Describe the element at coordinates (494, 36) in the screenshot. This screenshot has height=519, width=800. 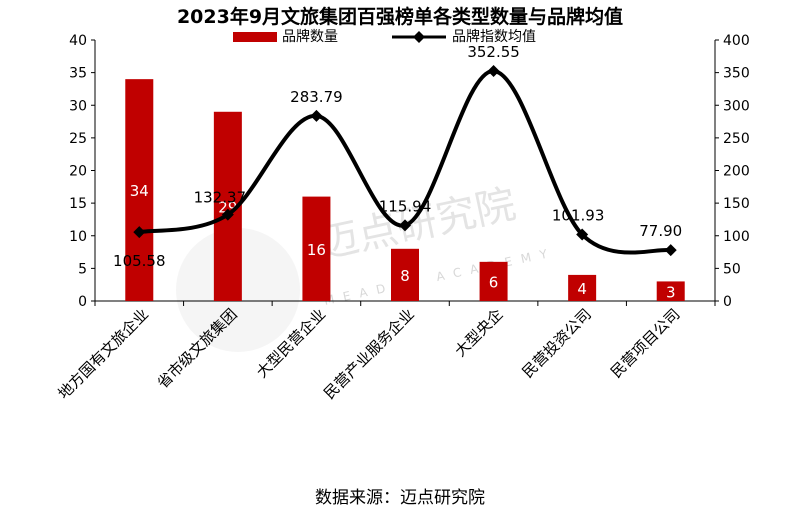
I see `legend-line-label: 品牌指数均值` at that location.